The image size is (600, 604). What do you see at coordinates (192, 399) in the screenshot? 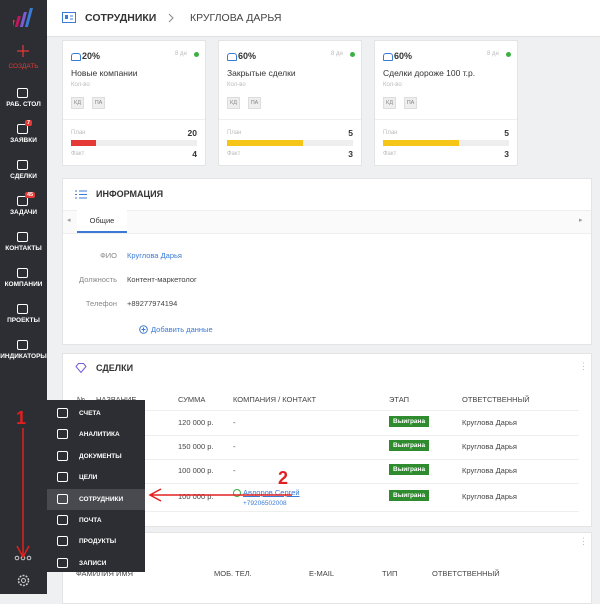
I see `column-header: СУММА` at bounding box center [192, 399].